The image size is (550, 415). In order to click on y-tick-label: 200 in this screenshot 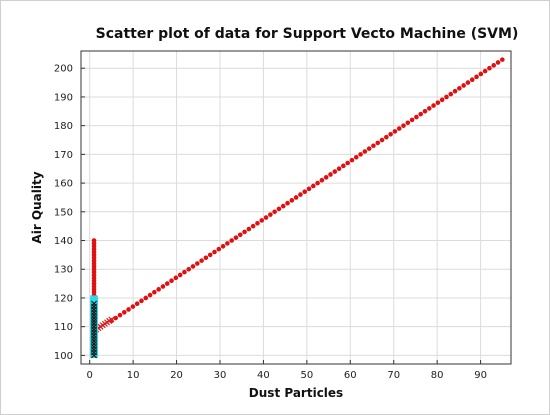, I will do `click(63, 69)`.